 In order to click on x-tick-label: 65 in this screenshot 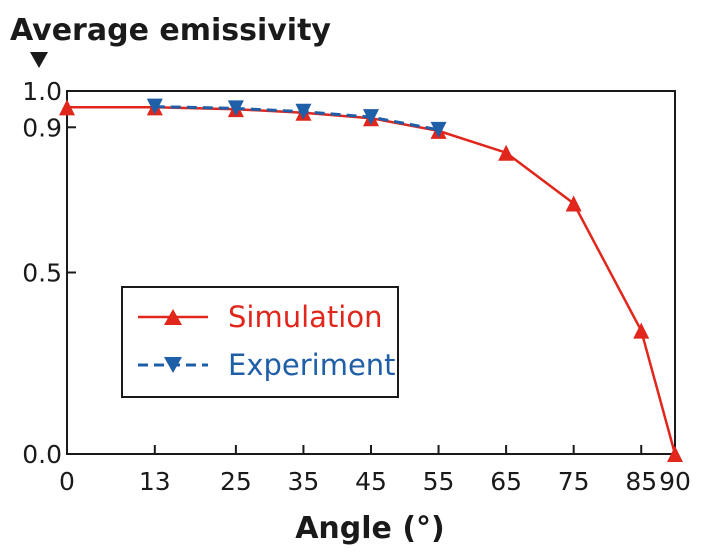, I will do `click(506, 481)`.